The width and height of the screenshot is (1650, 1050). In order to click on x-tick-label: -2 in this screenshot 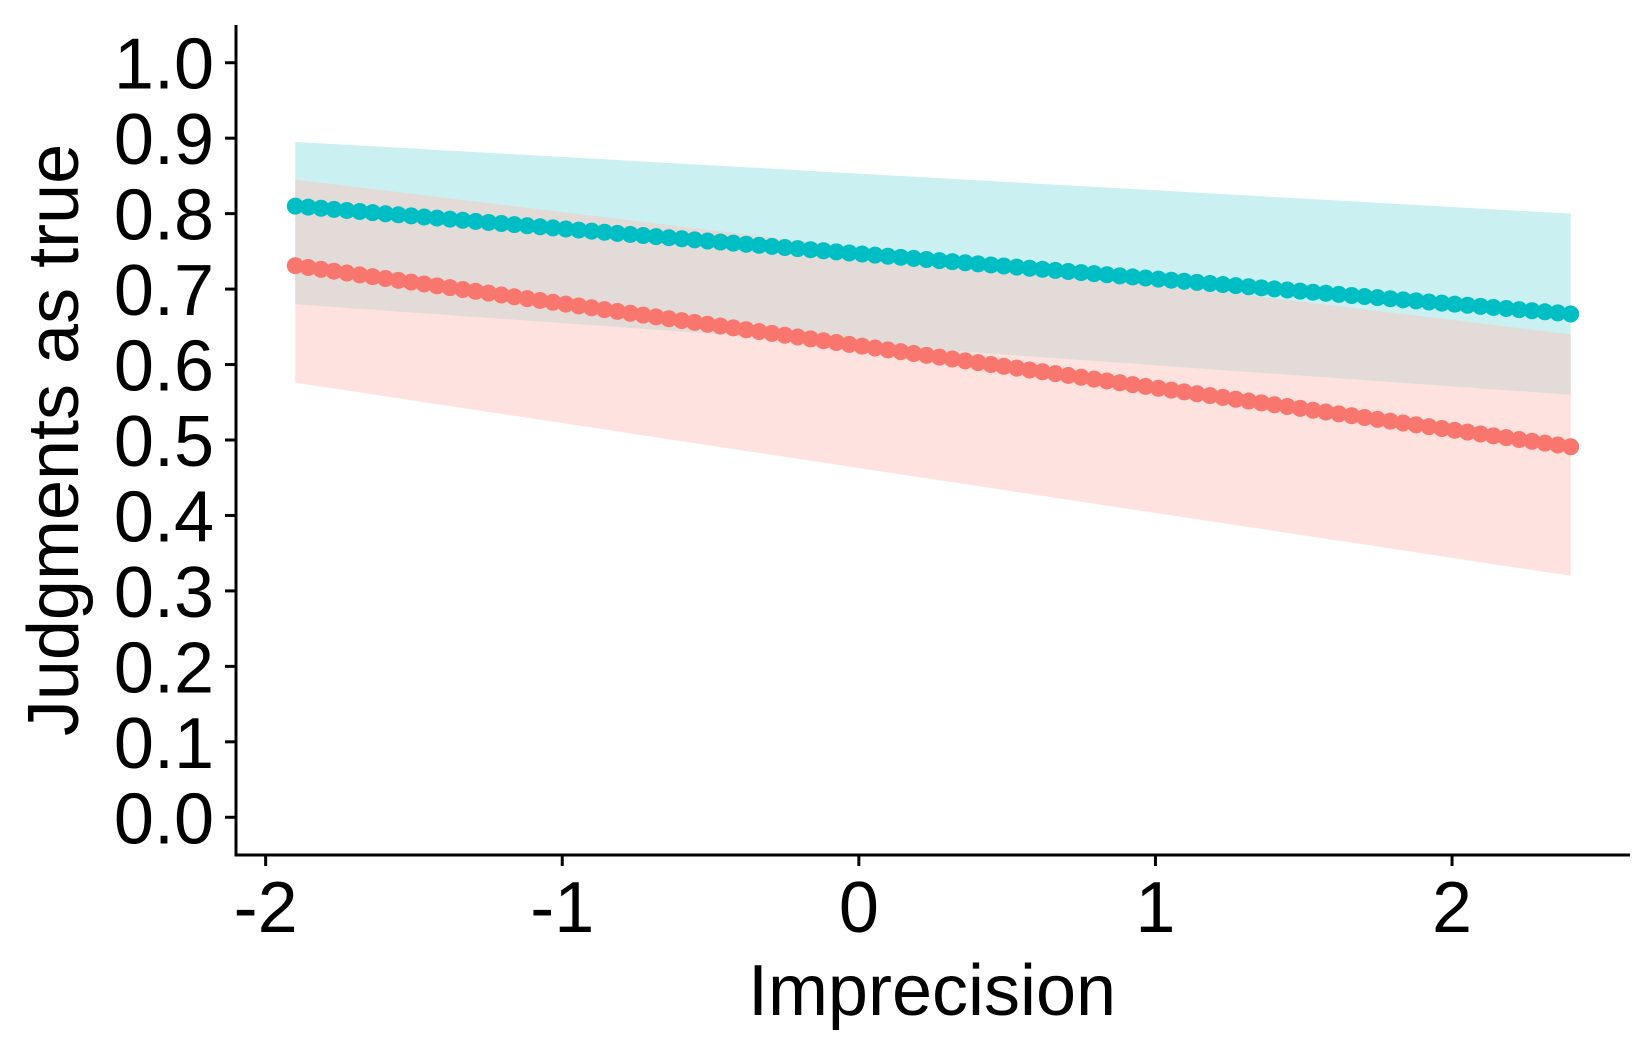, I will do `click(266, 908)`.